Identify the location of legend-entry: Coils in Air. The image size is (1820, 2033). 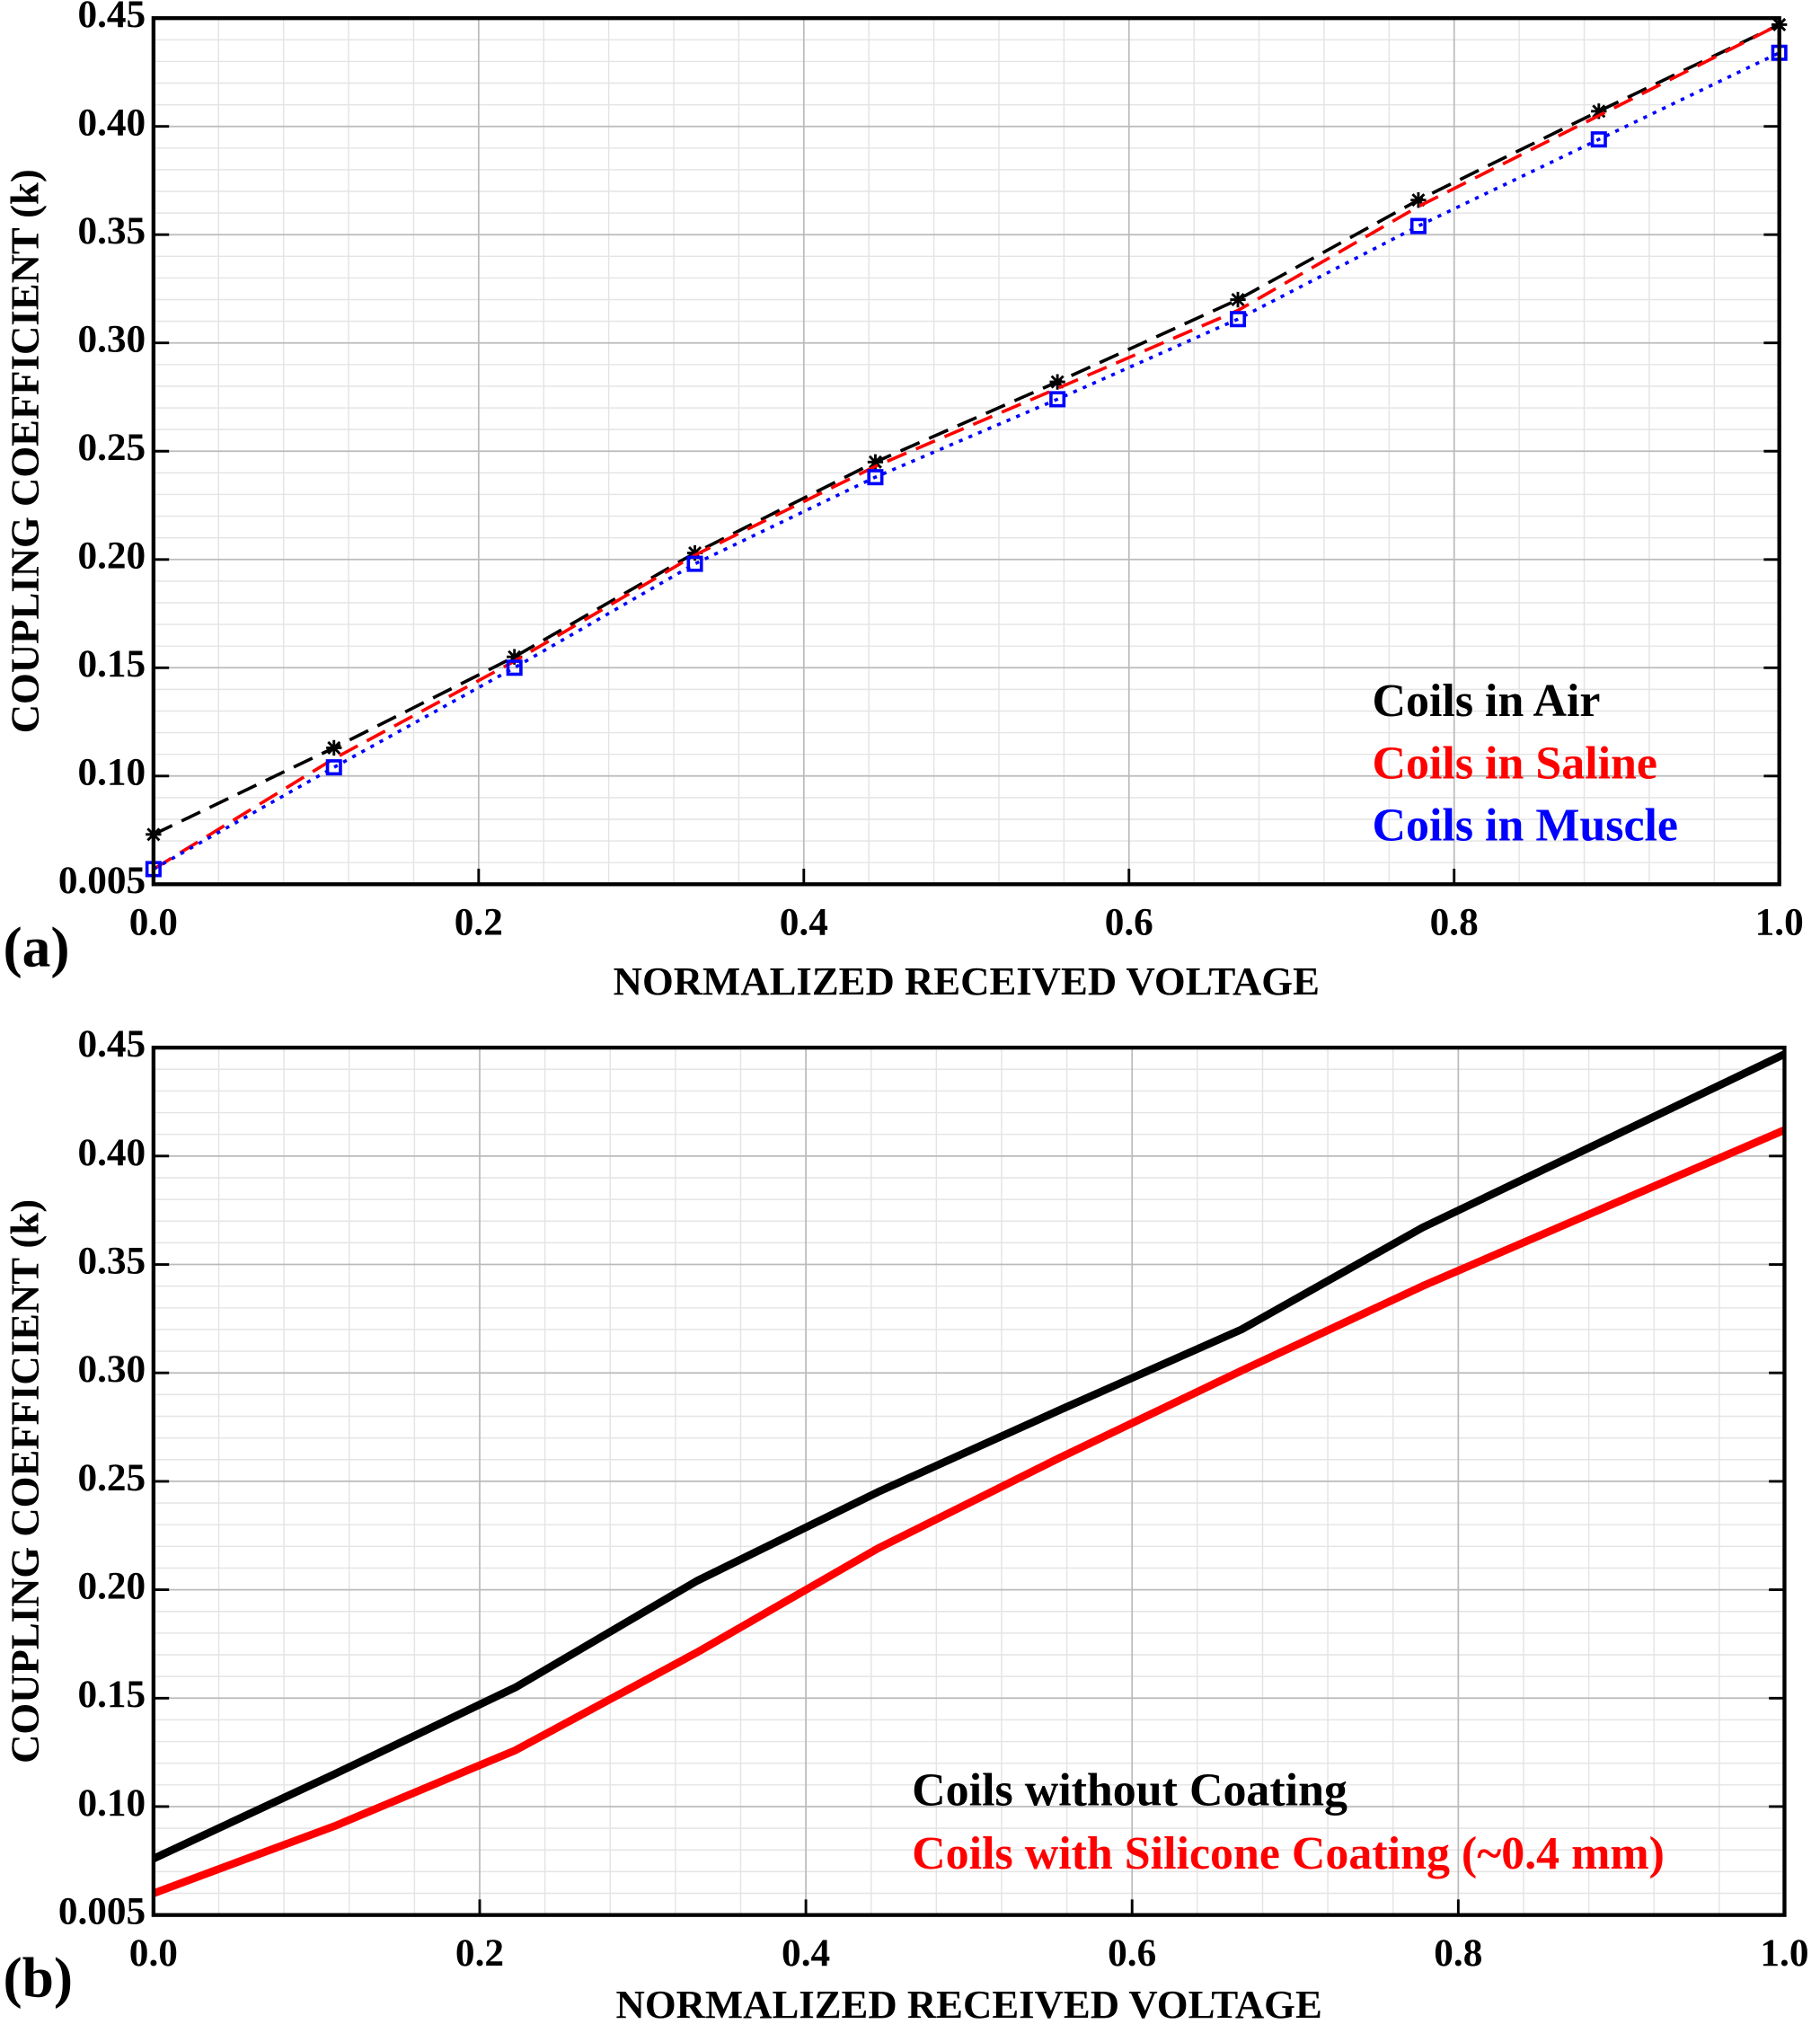
(1487, 701).